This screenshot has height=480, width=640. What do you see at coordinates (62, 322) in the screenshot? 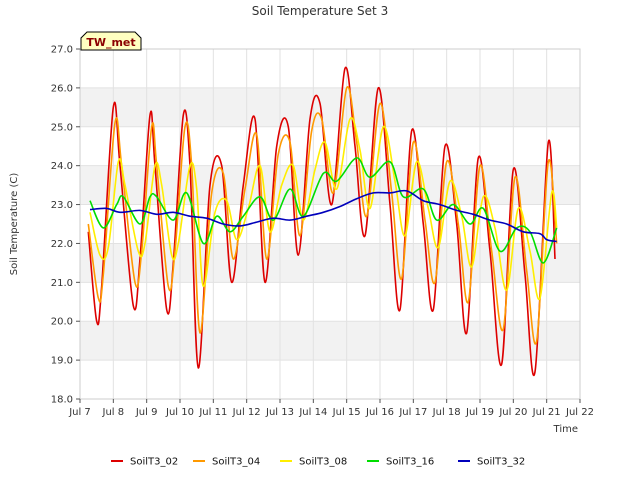
I see `y-tick-label: 20.0` at bounding box center [62, 322].